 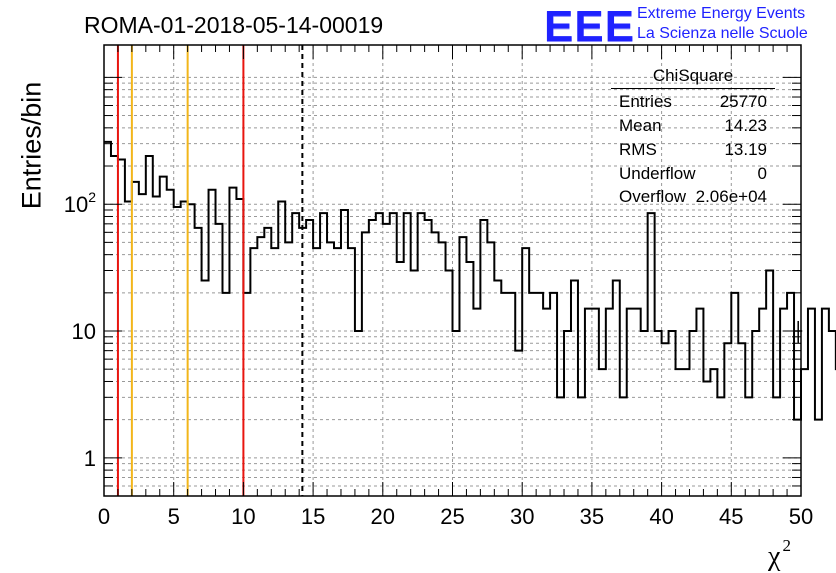 What do you see at coordinates (657, 173) in the screenshot?
I see `stats-key: Underflow` at bounding box center [657, 173].